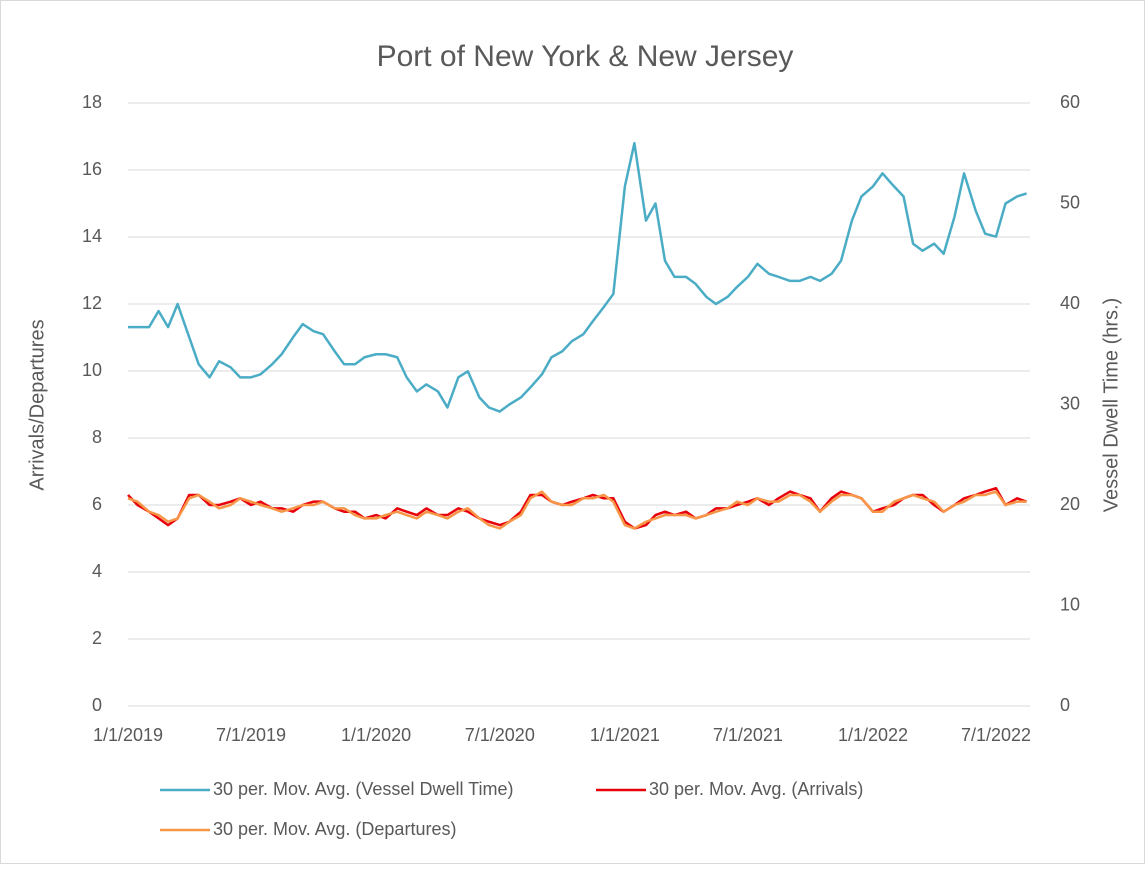  I want to click on y-tick-label: 18, so click(92, 102).